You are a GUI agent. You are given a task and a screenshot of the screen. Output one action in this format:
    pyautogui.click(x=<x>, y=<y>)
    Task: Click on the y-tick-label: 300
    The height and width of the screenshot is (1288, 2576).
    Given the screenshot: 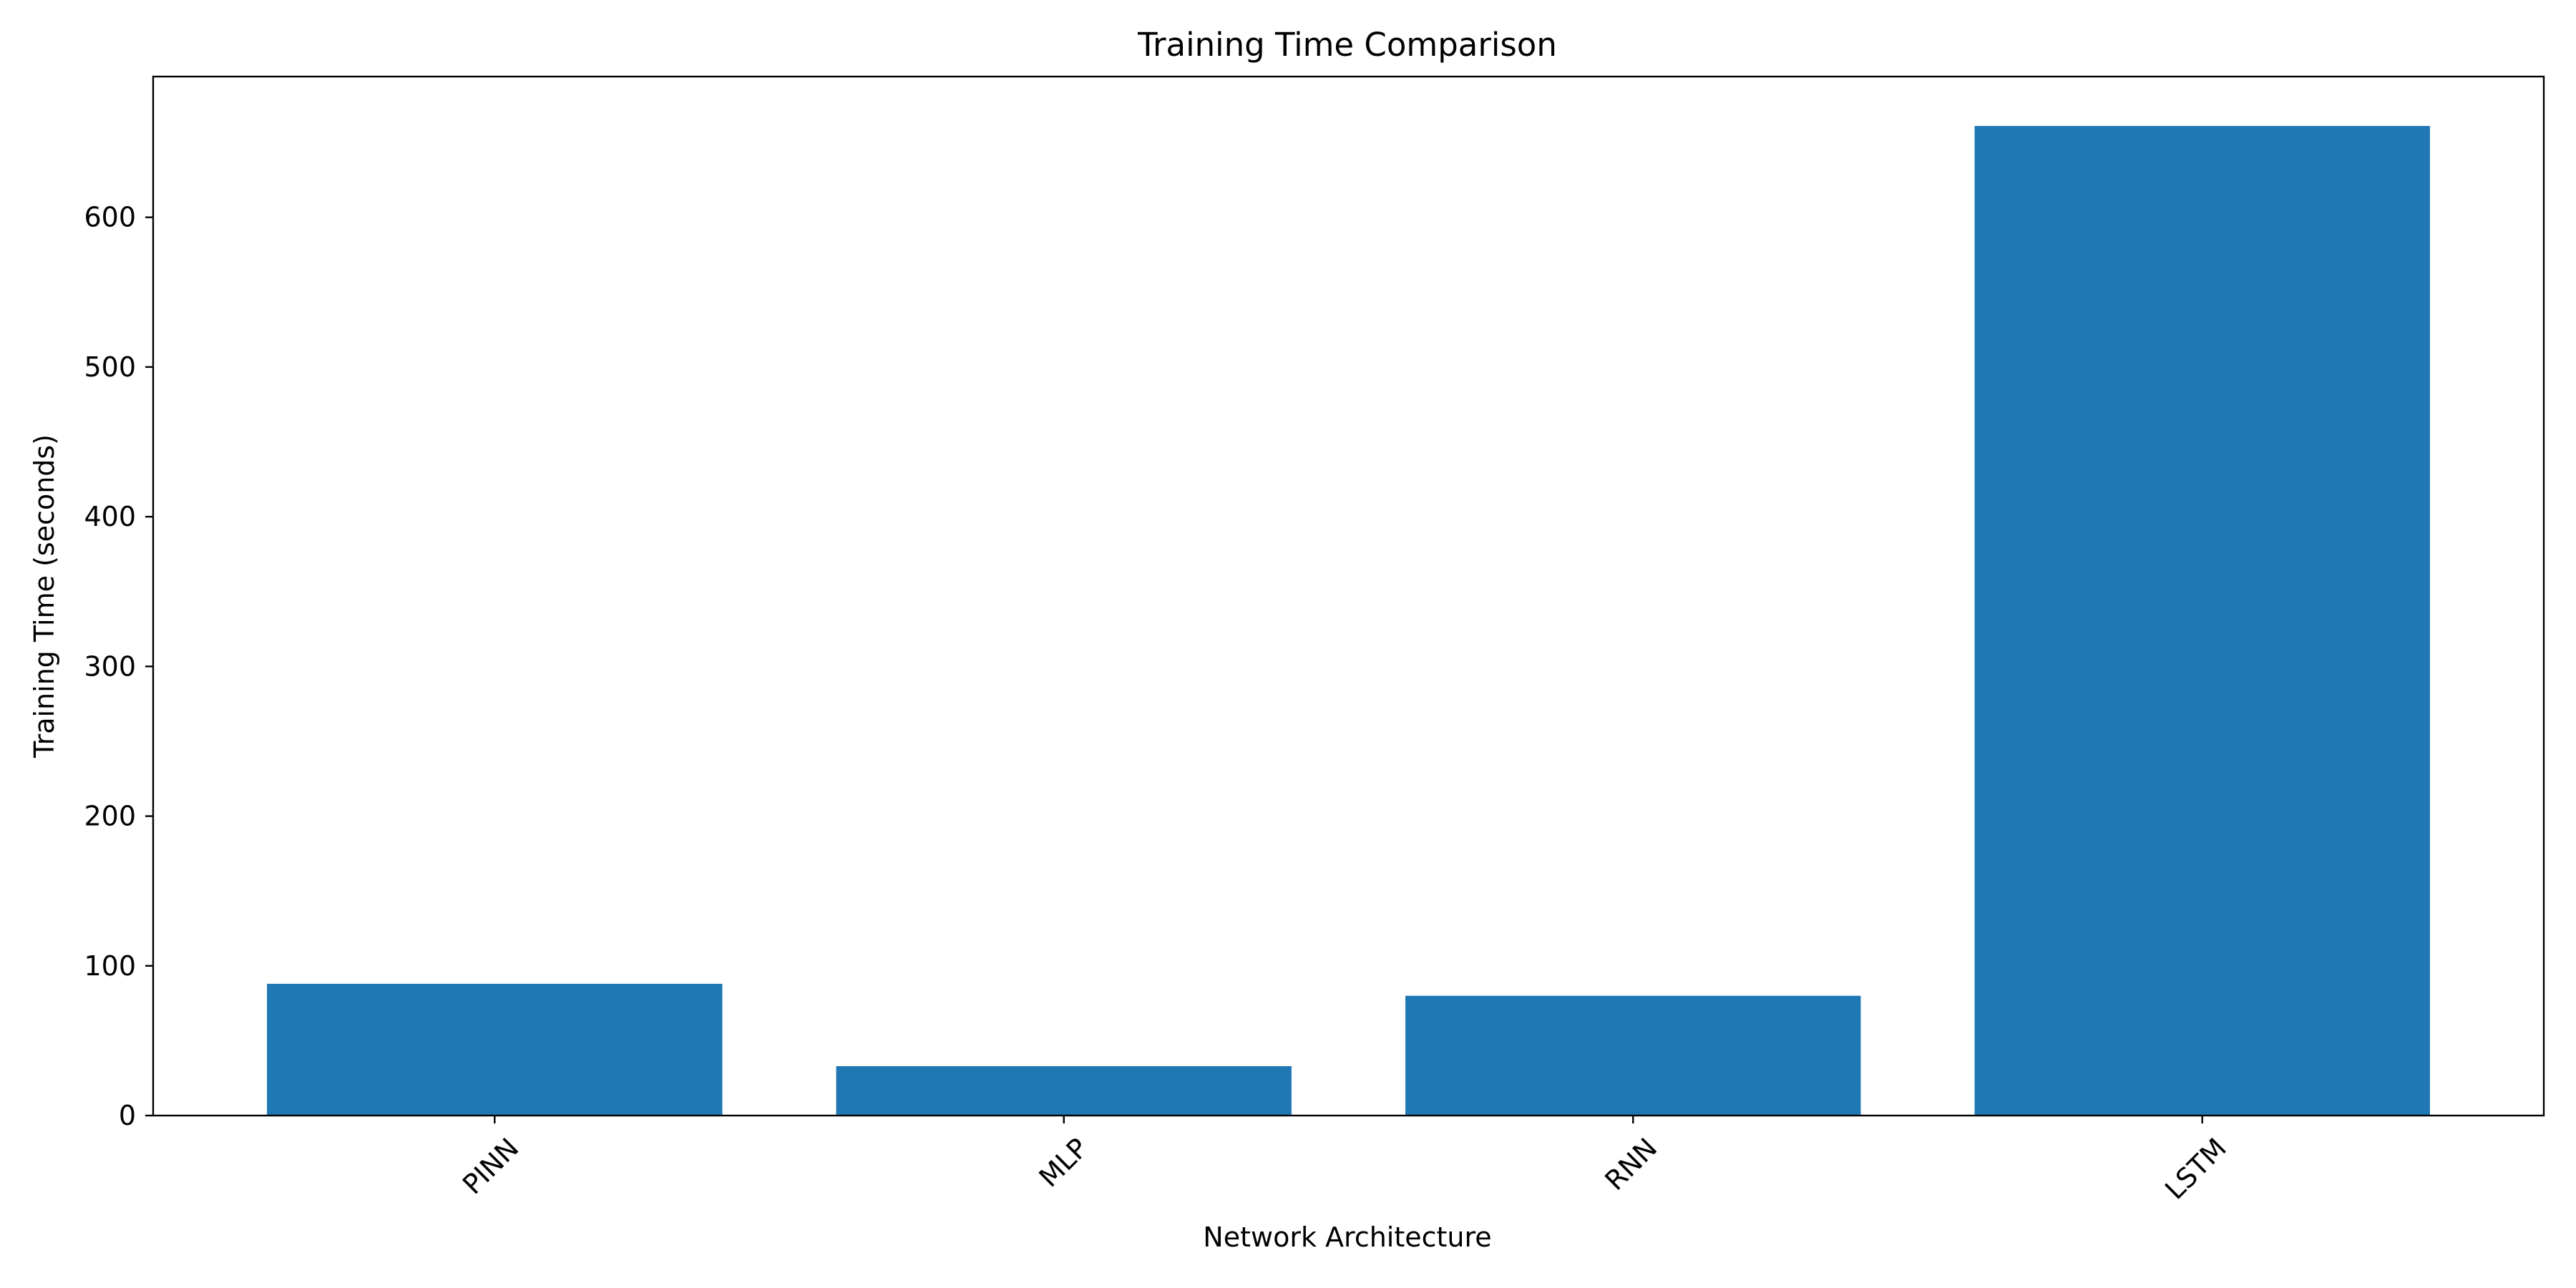 What is the action you would take?
    pyautogui.click(x=110, y=666)
    